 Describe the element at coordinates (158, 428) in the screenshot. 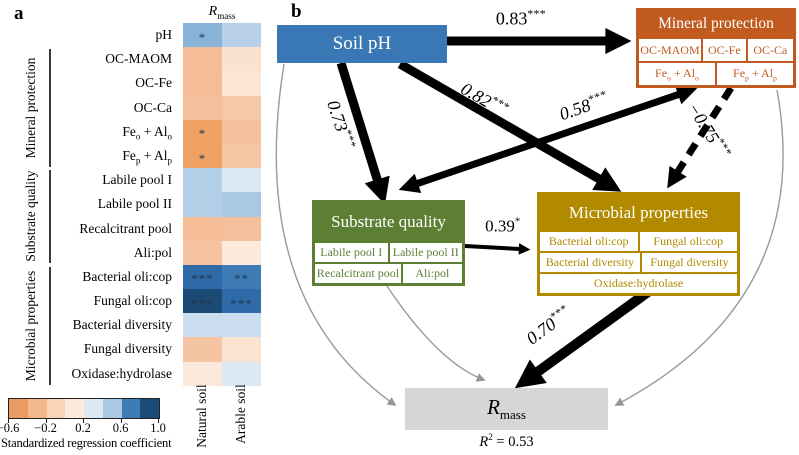

I see `colorbar-tick-label: 1.0` at that location.